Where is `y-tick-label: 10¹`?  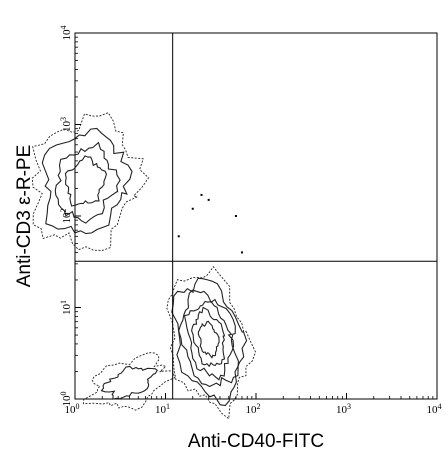
y-tick-label: 10¹ is located at coordinates (66, 307).